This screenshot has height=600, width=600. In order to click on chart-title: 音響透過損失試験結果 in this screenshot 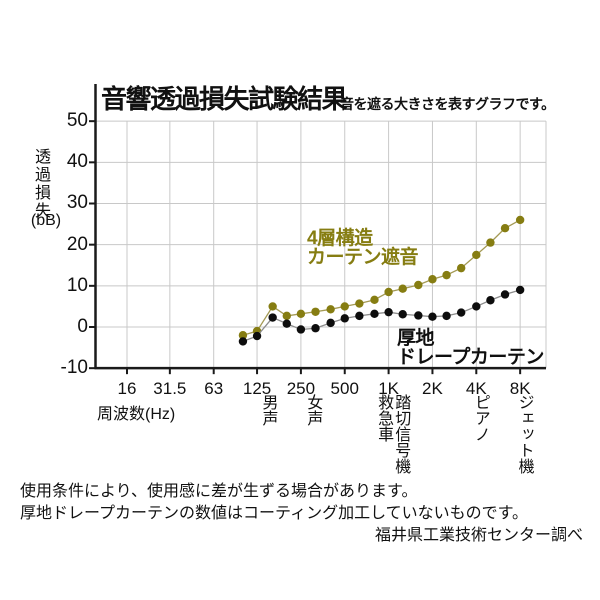, I will do `click(224, 99)`.